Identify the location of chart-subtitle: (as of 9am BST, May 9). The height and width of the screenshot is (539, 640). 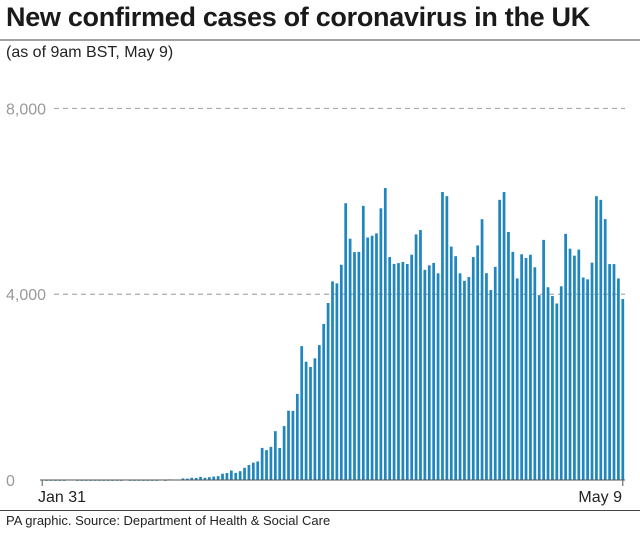
(90, 52).